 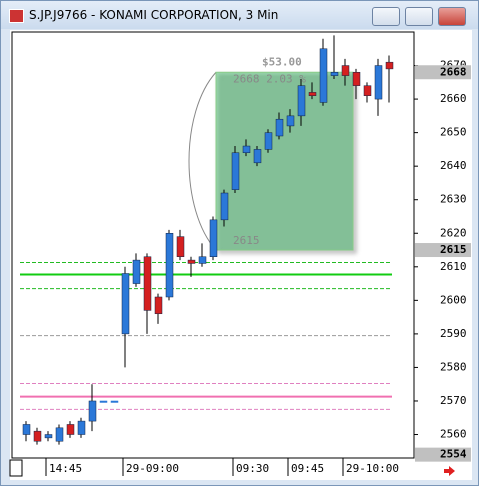 What do you see at coordinates (453, 434) in the screenshot?
I see `y-tick-label: 2560` at bounding box center [453, 434].